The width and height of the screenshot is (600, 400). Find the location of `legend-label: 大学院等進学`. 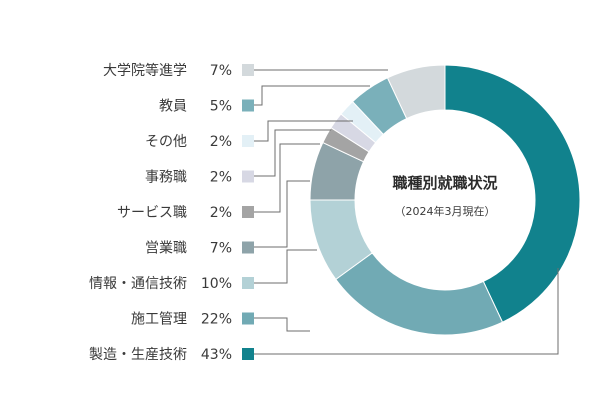

legend-label: 大学院等進学 is located at coordinates (145, 70).